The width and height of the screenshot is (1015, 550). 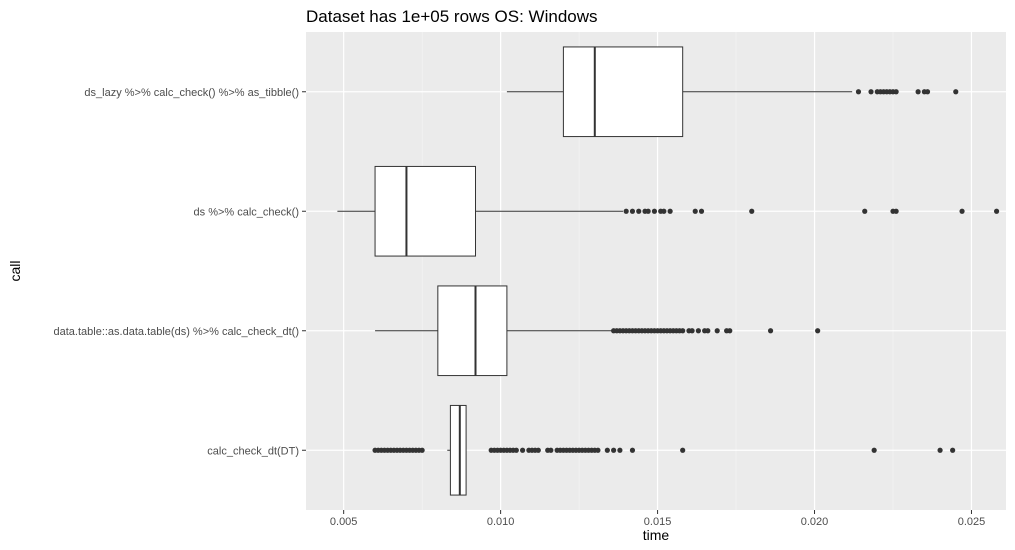 What do you see at coordinates (344, 522) in the screenshot?
I see `x-tick-label: 0.005` at bounding box center [344, 522].